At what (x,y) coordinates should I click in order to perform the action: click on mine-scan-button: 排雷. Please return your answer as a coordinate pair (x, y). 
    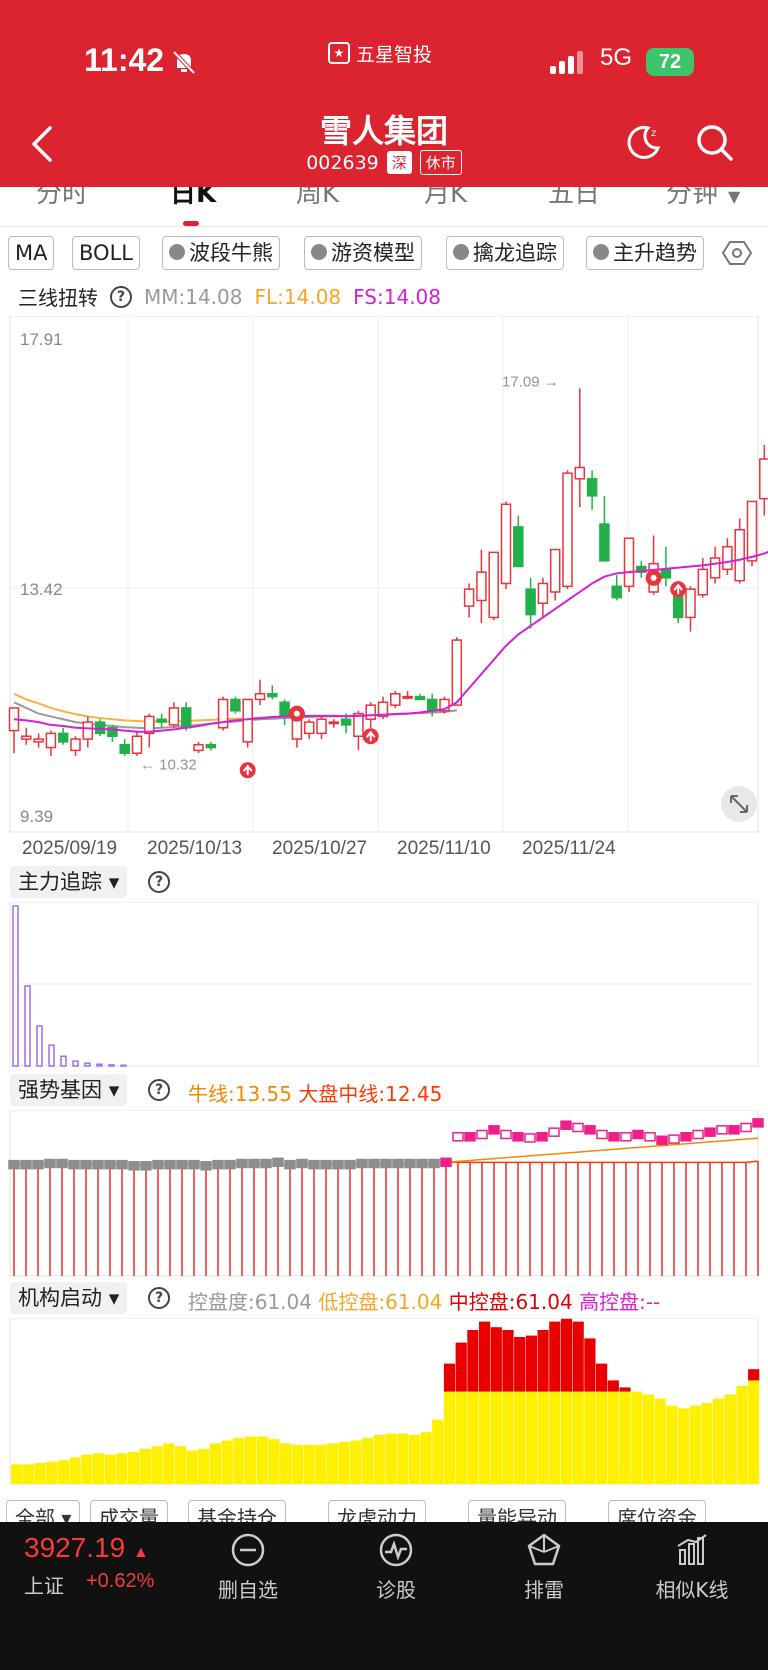
    Looking at the image, I should click on (544, 1567).